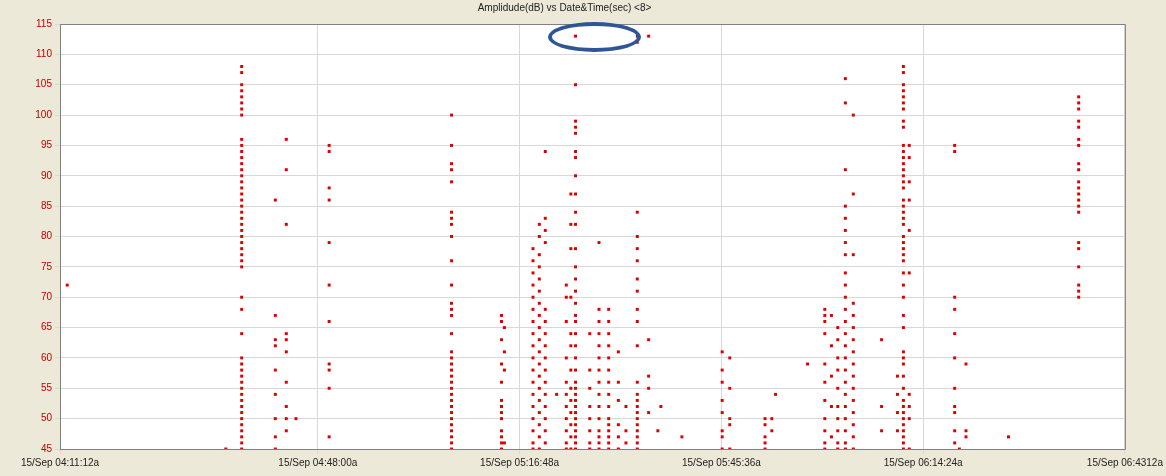  Describe the element at coordinates (46, 266) in the screenshot. I see `y-tick-label: 75` at that location.